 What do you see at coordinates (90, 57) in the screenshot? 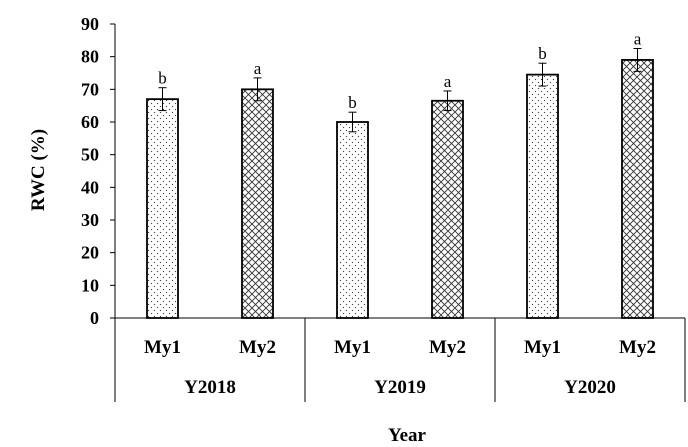
I see `y-tick-label: 80` at bounding box center [90, 57].